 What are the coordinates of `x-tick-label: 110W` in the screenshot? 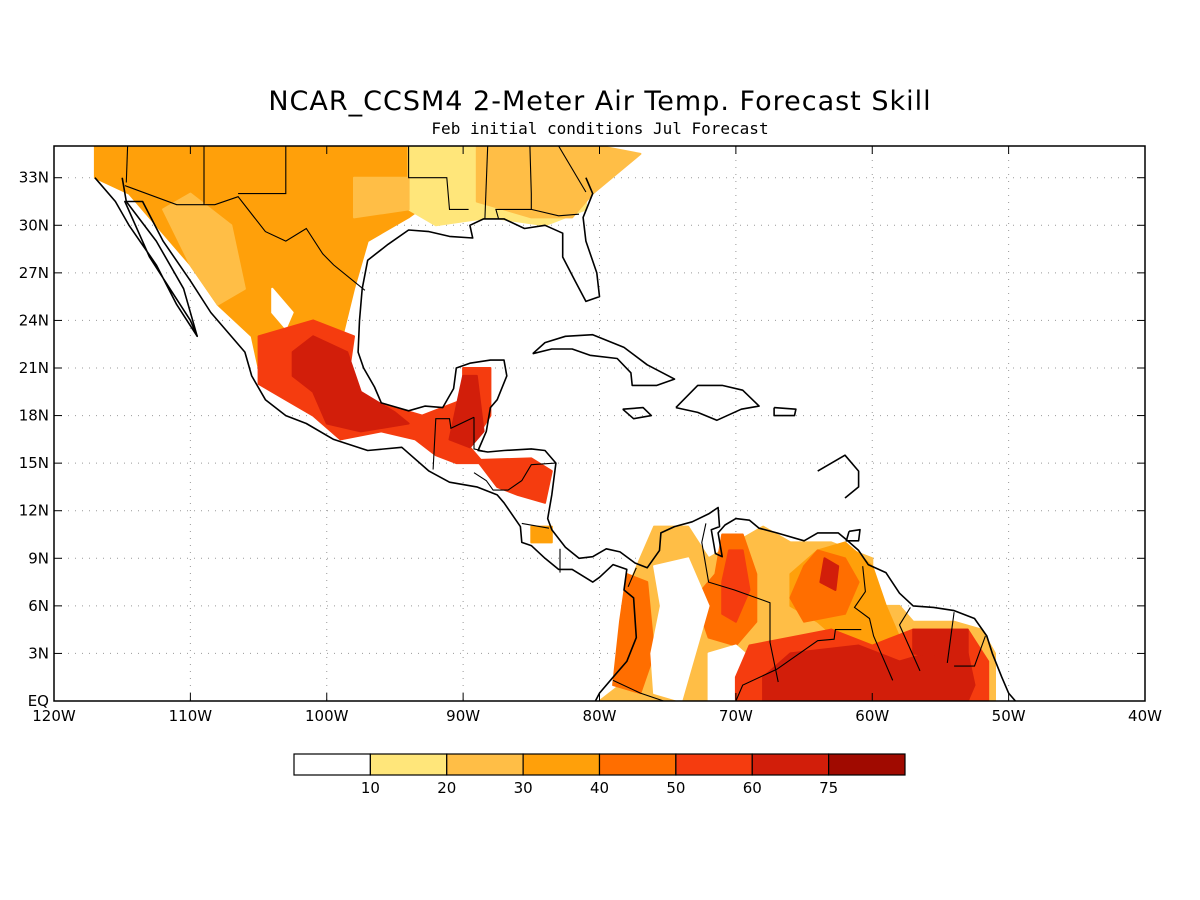 It's located at (191, 716).